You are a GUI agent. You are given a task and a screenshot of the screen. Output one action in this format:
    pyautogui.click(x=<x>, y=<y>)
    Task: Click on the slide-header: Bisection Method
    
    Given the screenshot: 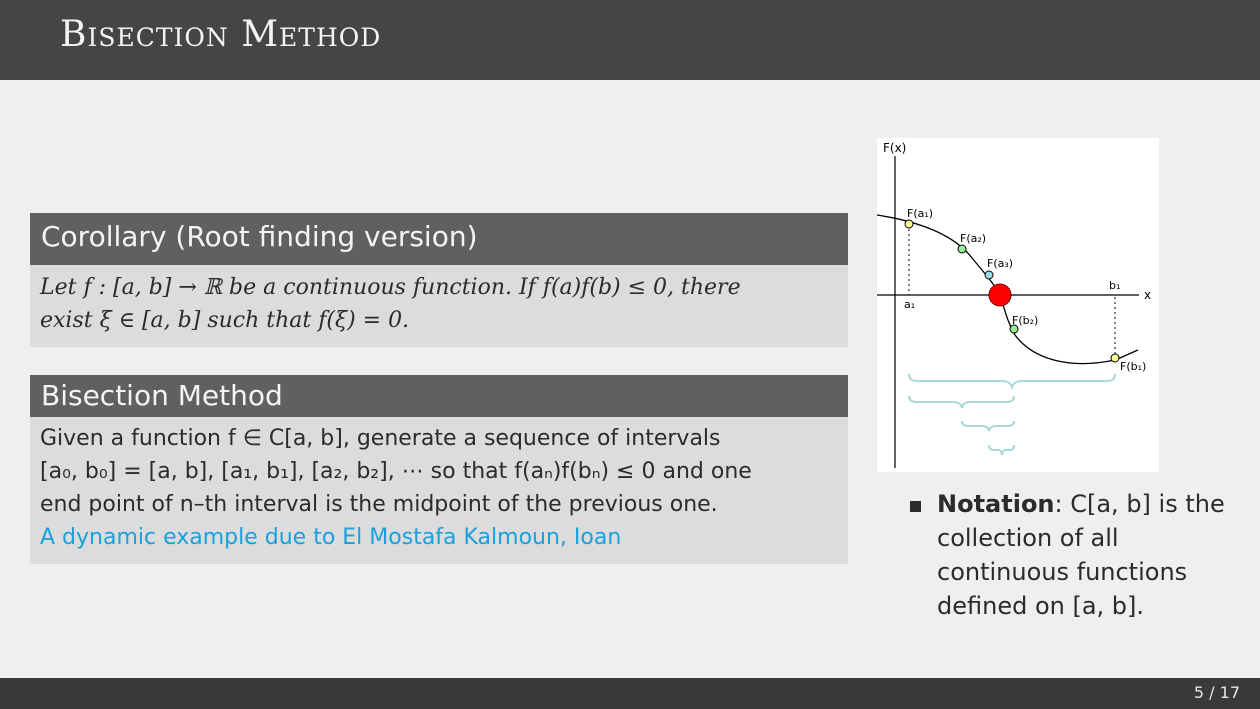 What is the action you would take?
    pyautogui.click(x=630, y=40)
    